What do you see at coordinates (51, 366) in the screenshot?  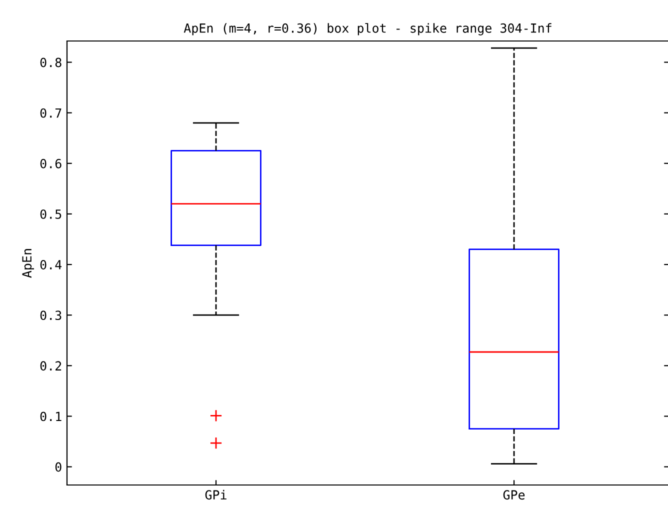 I see `y-tick-label: 0.2` at bounding box center [51, 366].